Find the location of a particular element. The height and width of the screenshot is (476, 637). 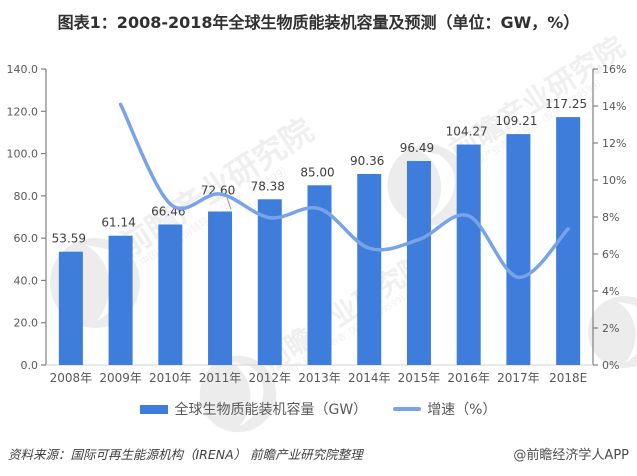

left-axis-tick-label: 40.0 is located at coordinates (26, 280).